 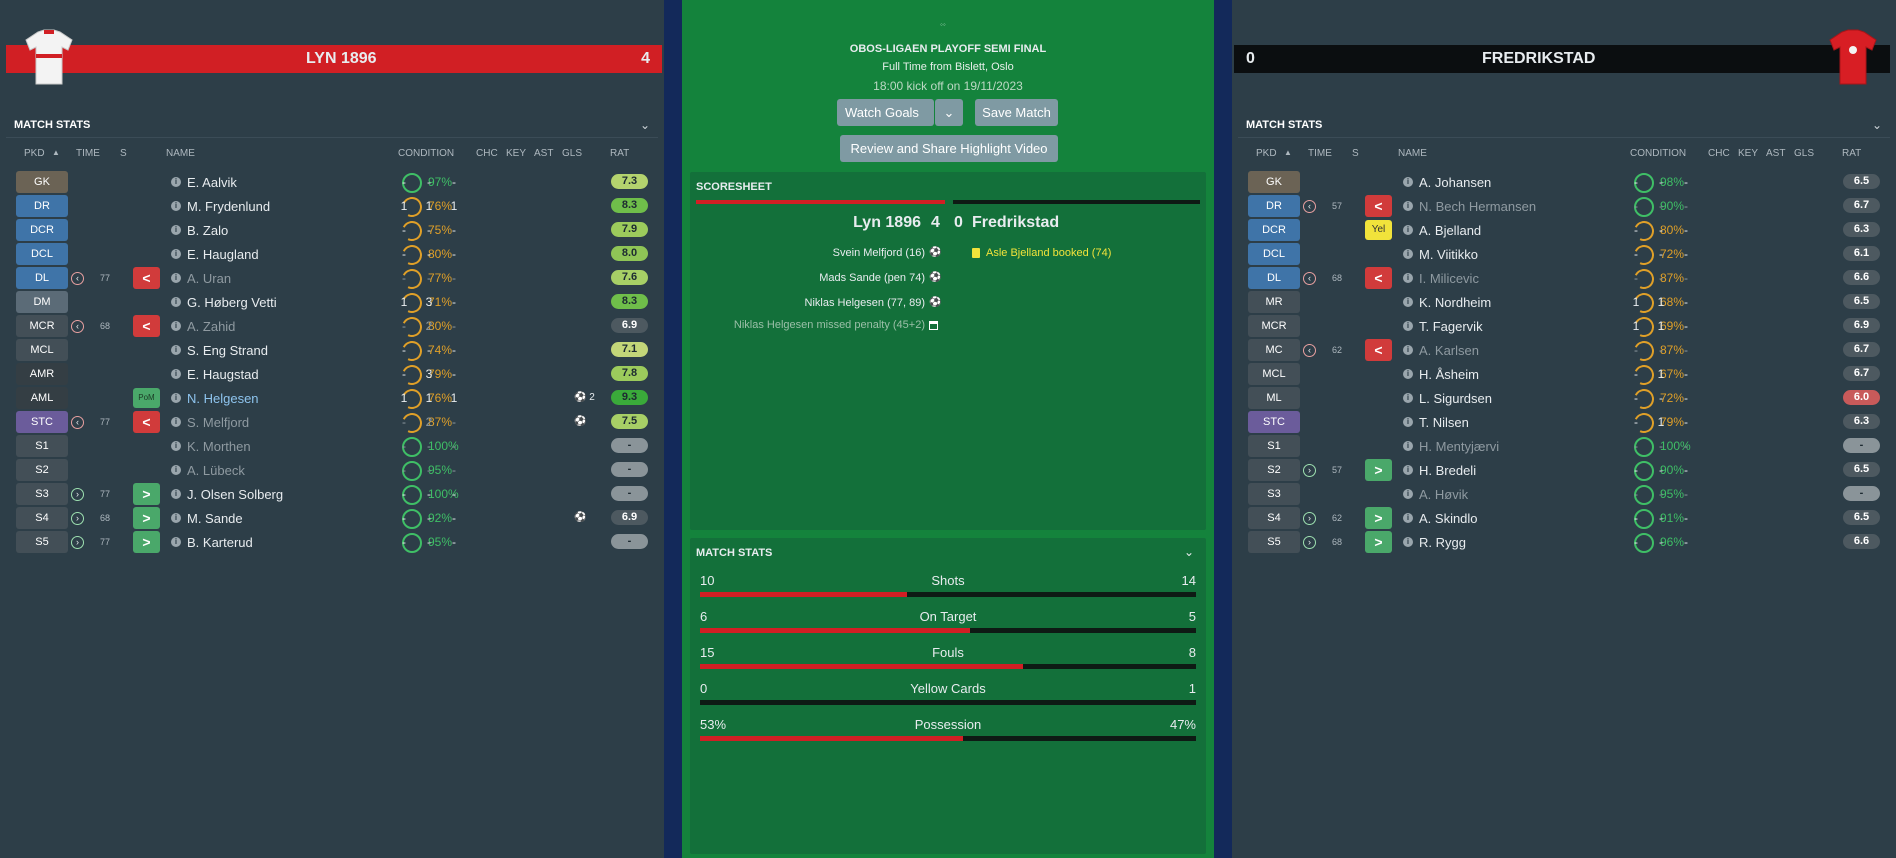 What do you see at coordinates (1565, 398) in the screenshot?
I see `player-row: ML i L. Sigurdsen 72% - - -6.0` at bounding box center [1565, 398].